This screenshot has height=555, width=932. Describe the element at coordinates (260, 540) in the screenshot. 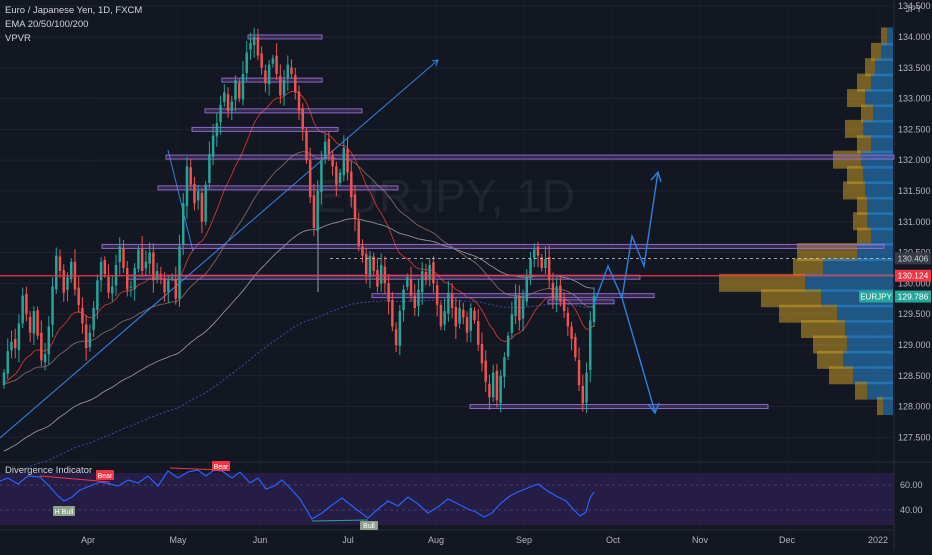

I see `time-tick-Jun: Jun` at that location.